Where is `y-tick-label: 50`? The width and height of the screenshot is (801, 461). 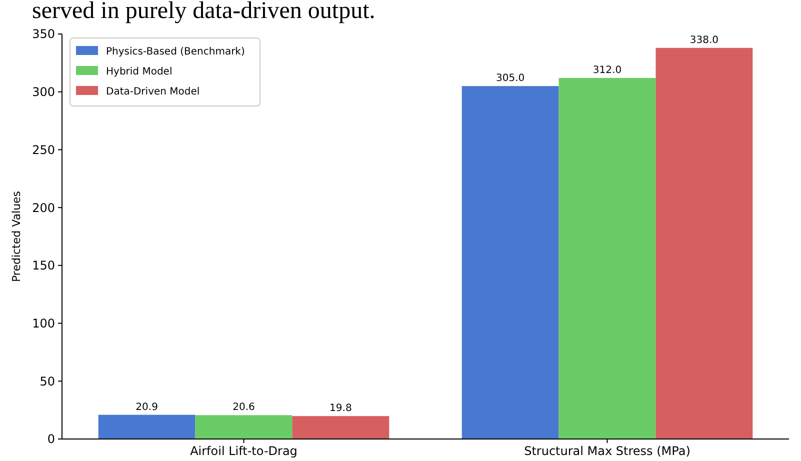 y-tick-label: 50 is located at coordinates (47, 381).